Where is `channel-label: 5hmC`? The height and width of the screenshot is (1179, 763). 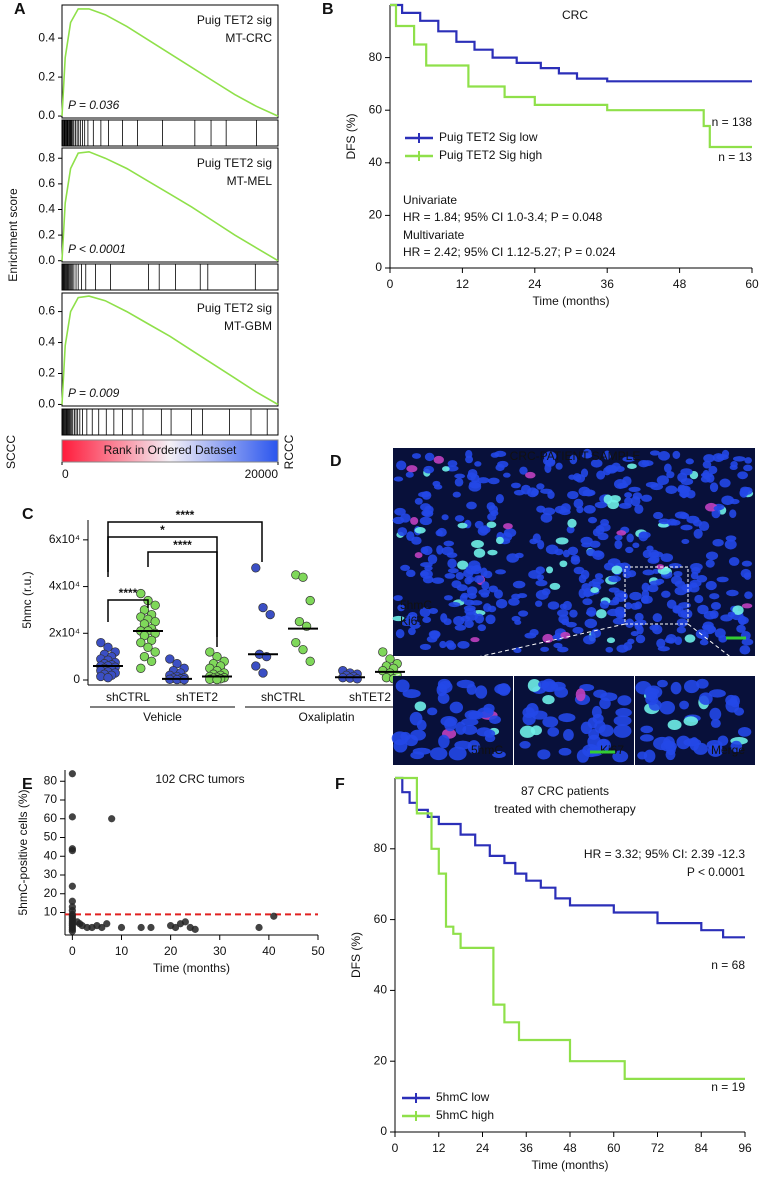 channel-label: 5hmC is located at coordinates (416, 605).